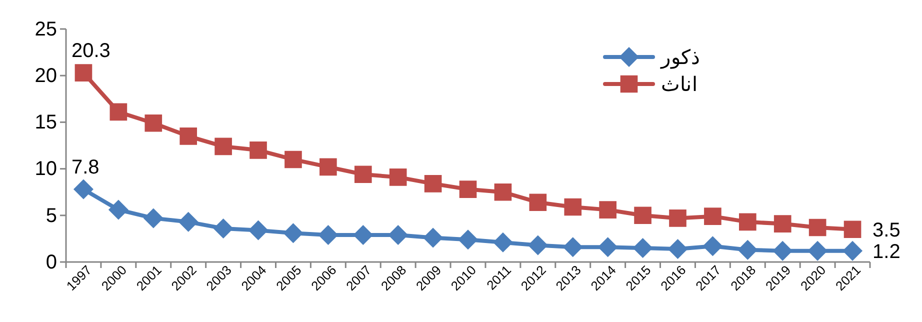 This screenshot has height=322, width=922. I want to click on y-tick-label: 15, so click(45, 123).